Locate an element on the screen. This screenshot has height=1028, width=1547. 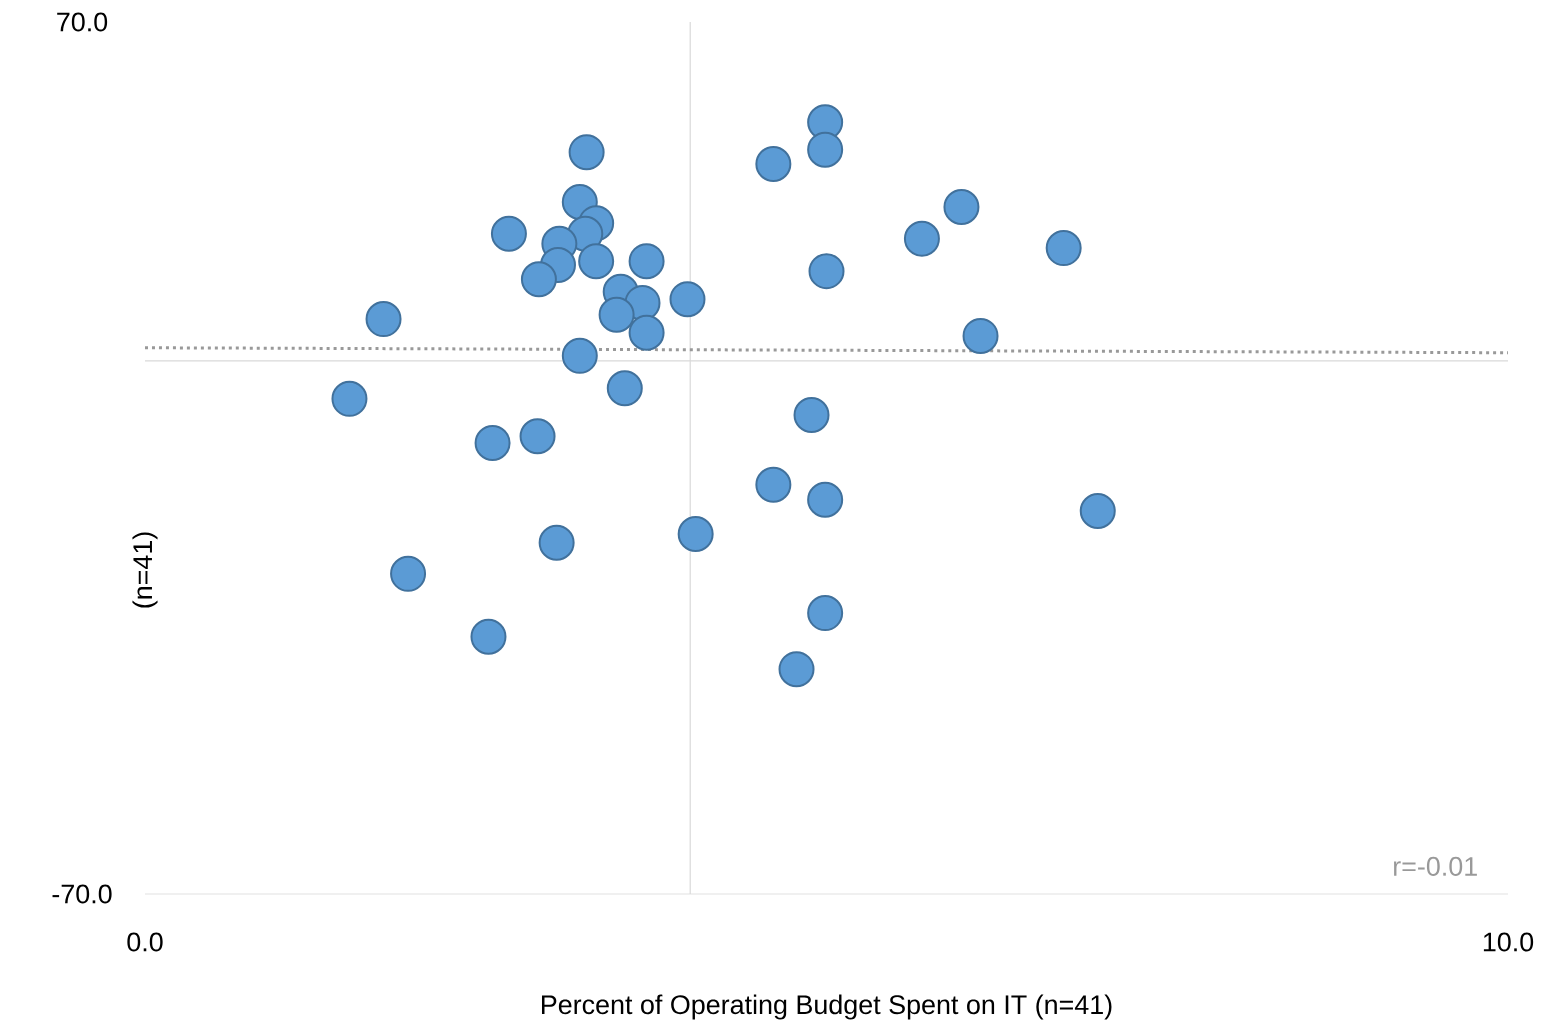
y-tick-label: 70.0 is located at coordinates (82, 22).